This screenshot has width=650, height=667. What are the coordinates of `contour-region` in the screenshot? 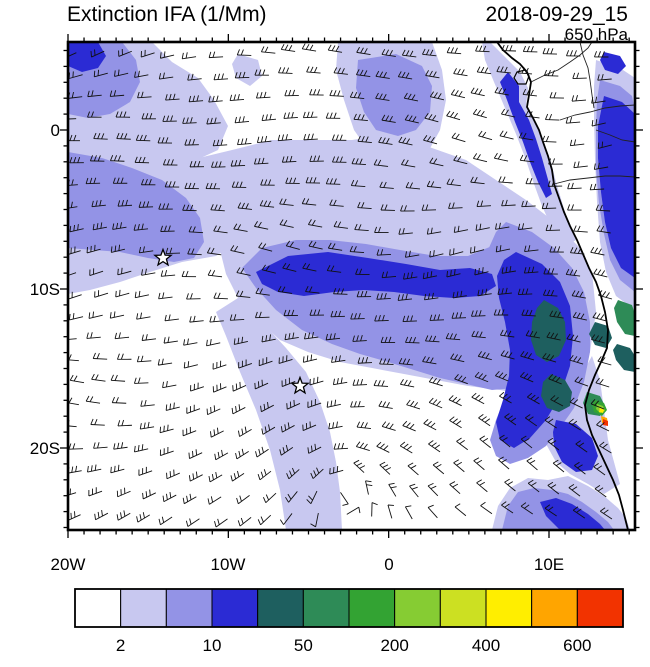 It's located at (556, 393).